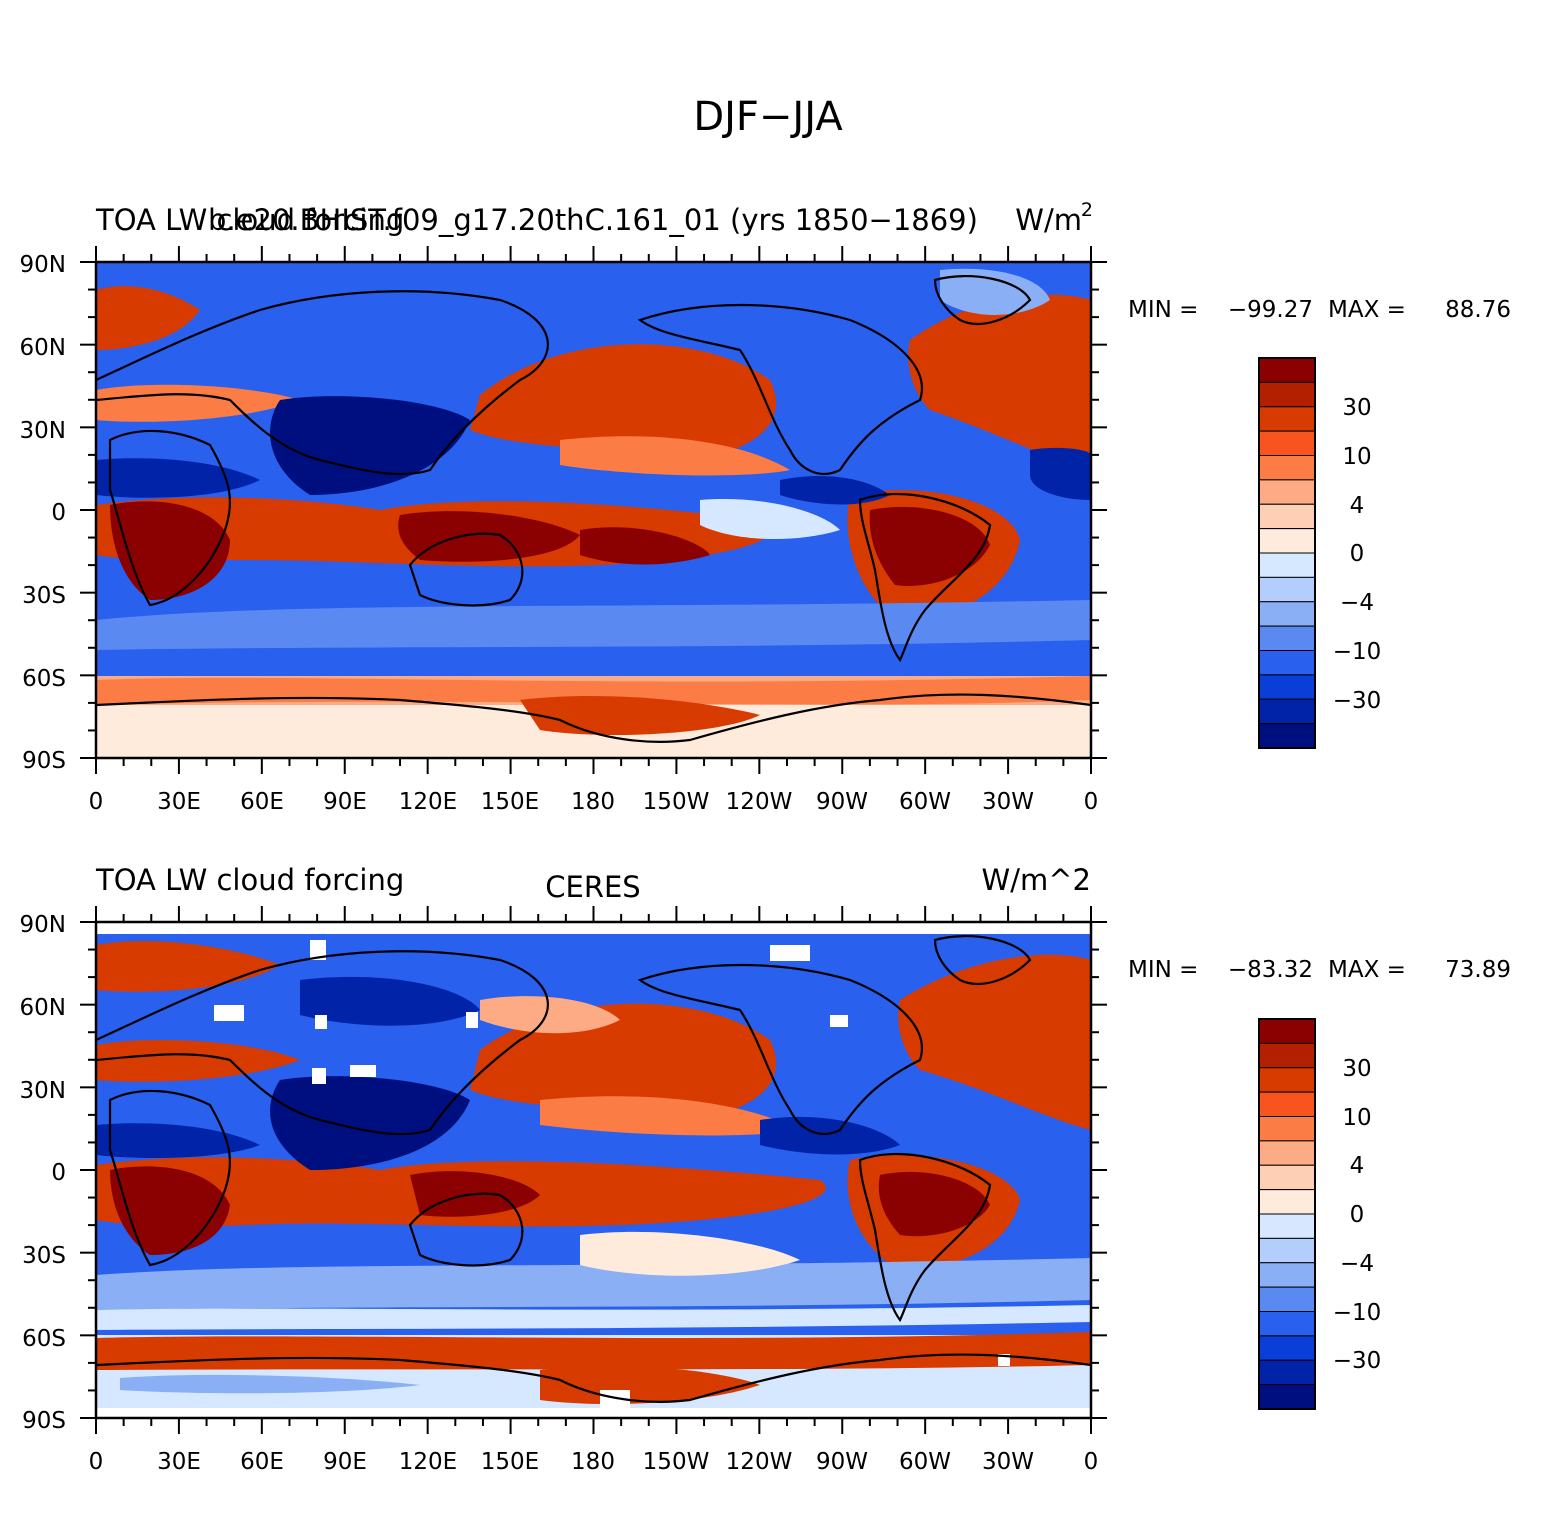 This screenshot has height=1538, width=1541. Describe the element at coordinates (44, 1256) in the screenshot. I see `lat-label: 30S` at that location.